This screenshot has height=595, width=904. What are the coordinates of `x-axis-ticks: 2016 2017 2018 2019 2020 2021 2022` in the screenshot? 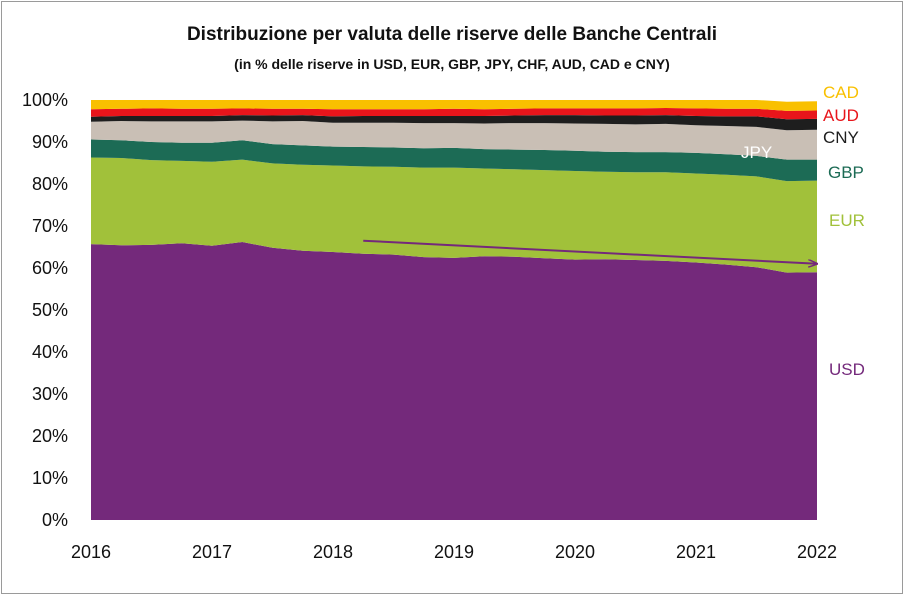 It's located at (454, 552).